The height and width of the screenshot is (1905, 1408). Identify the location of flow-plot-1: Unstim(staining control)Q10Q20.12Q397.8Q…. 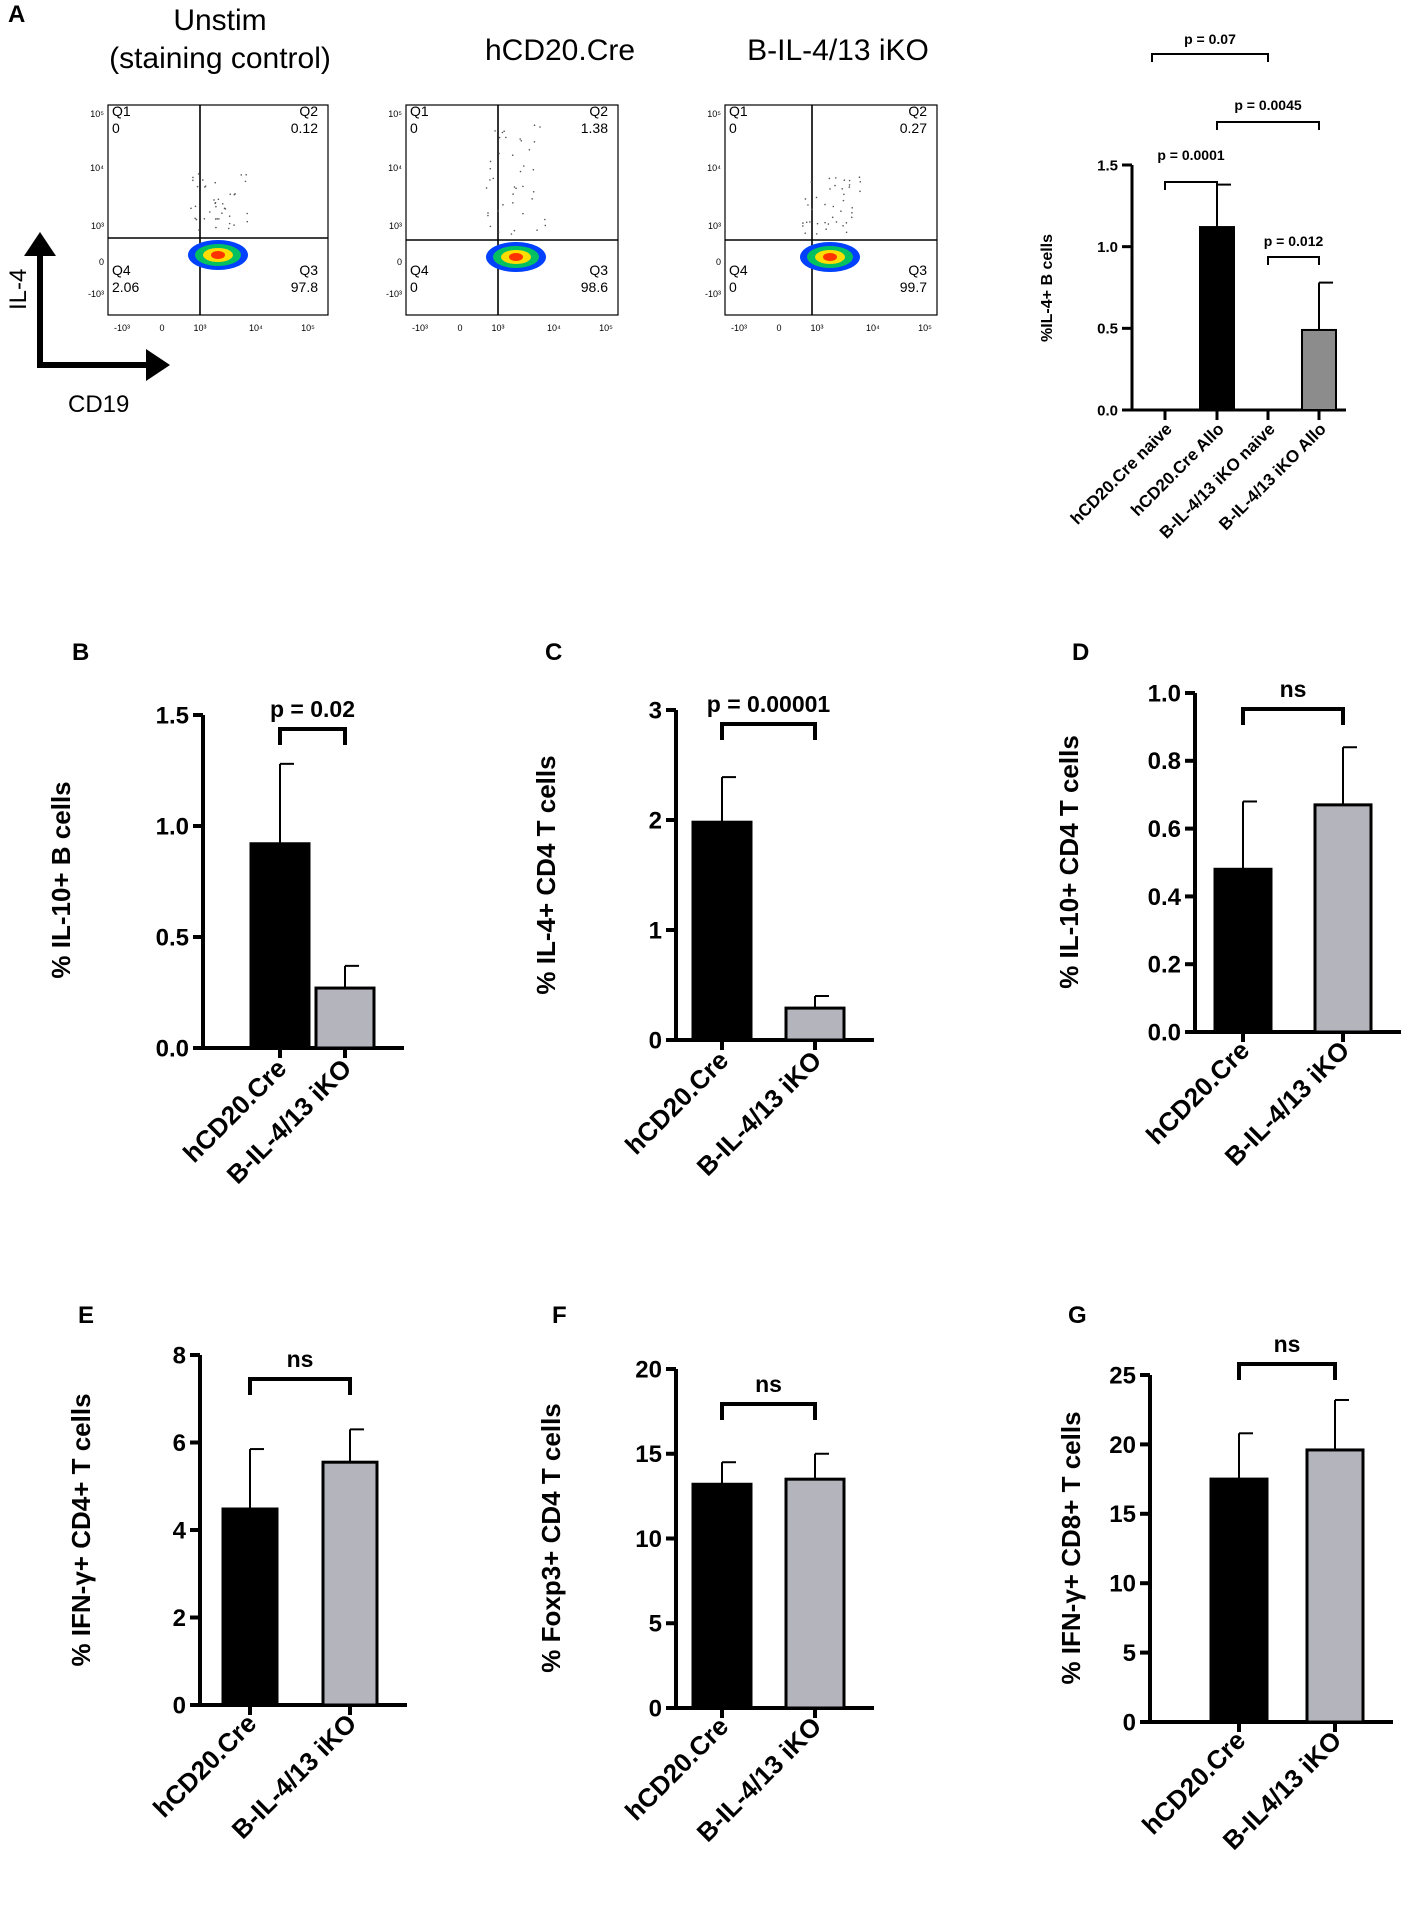
(209, 168).